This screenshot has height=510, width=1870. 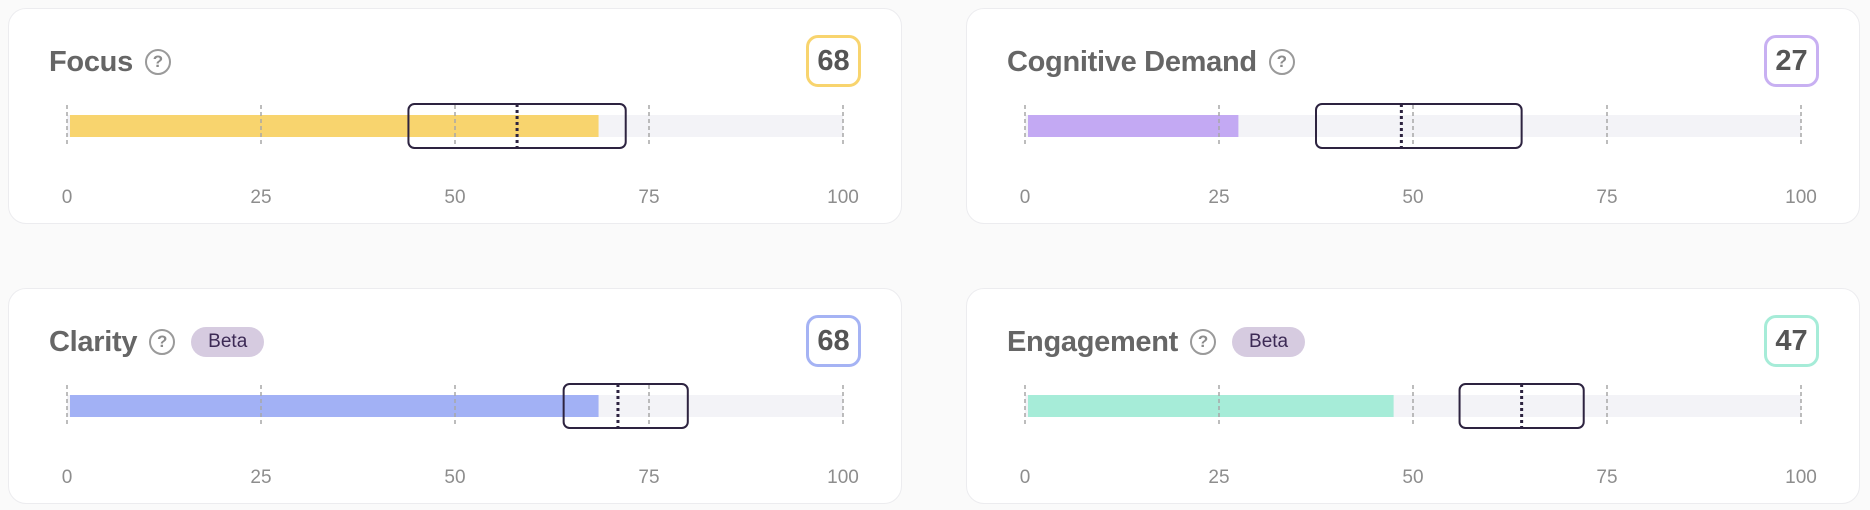 What do you see at coordinates (1132, 61) in the screenshot?
I see `card-title: Cognitive Demand` at bounding box center [1132, 61].